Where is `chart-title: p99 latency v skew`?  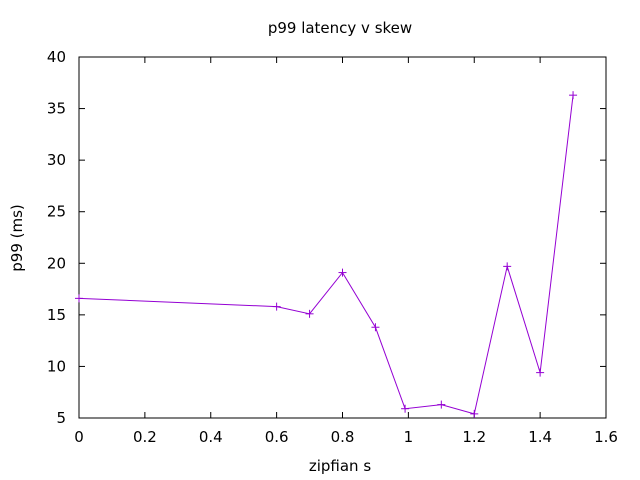 chart-title: p99 latency v skew is located at coordinates (340, 28).